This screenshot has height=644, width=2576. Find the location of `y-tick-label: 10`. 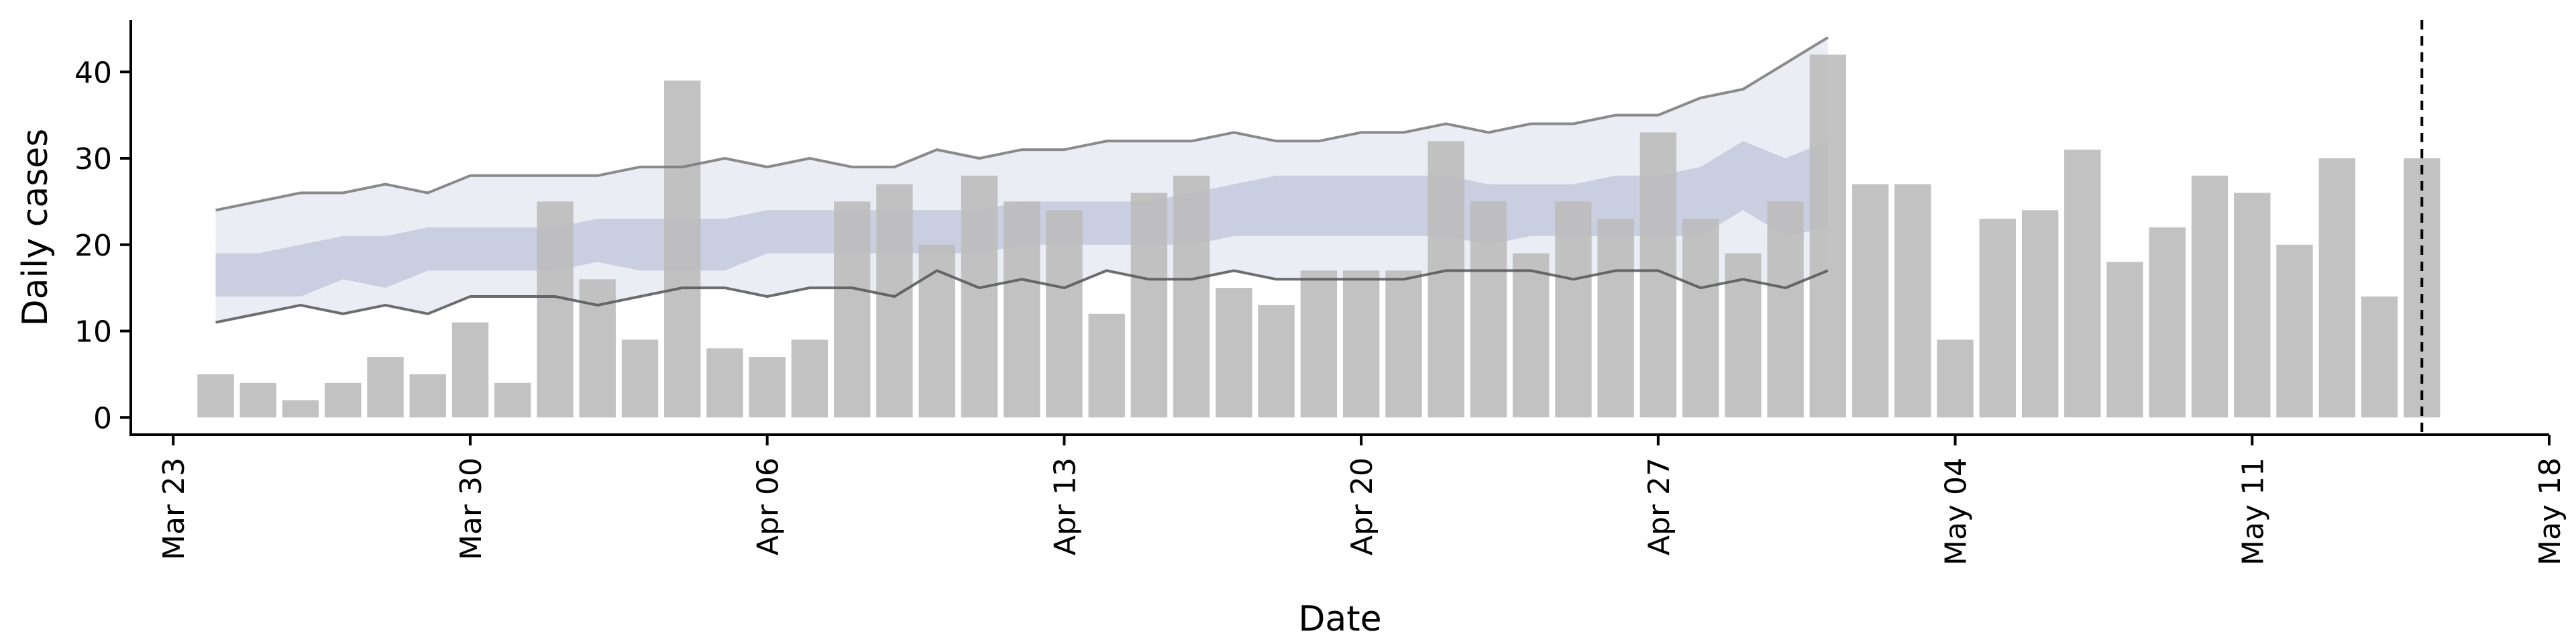

y-tick-label: 10 is located at coordinates (93, 332).